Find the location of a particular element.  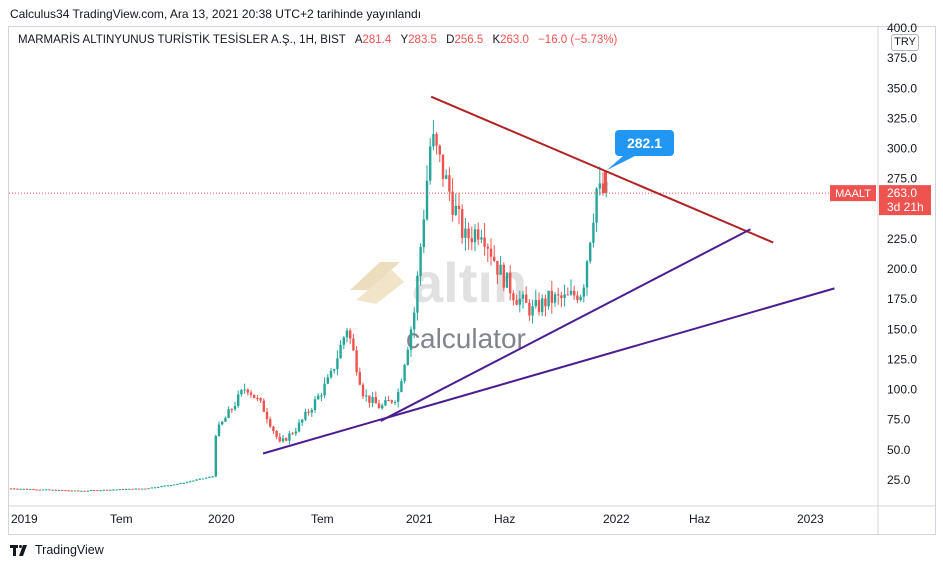

currency-button: TRY is located at coordinates (905, 42).